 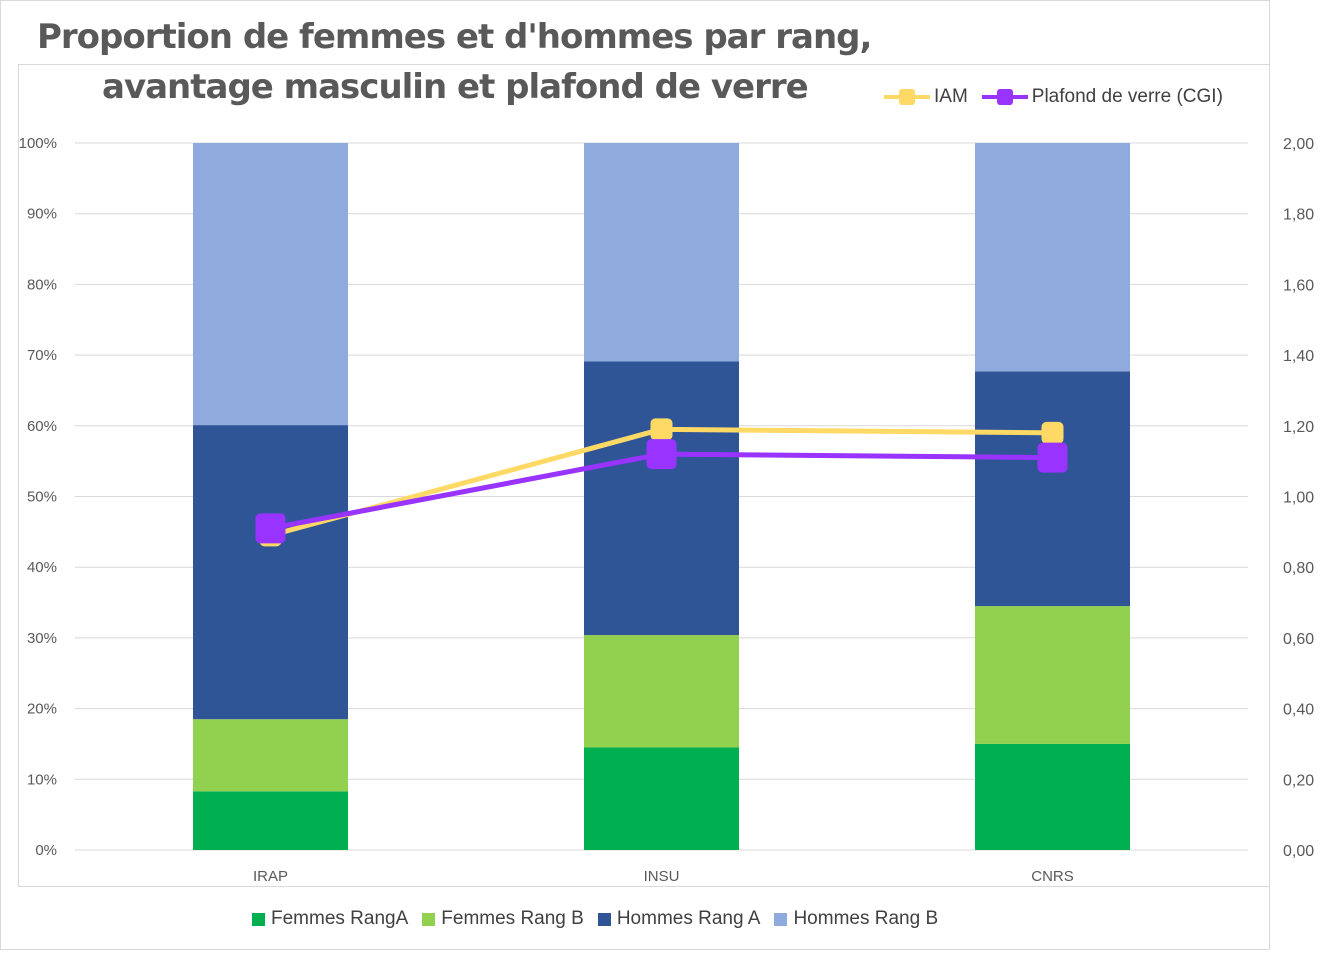 I want to click on legend-hommes-rang-b-label: Hommes Rang B, so click(x=866, y=918).